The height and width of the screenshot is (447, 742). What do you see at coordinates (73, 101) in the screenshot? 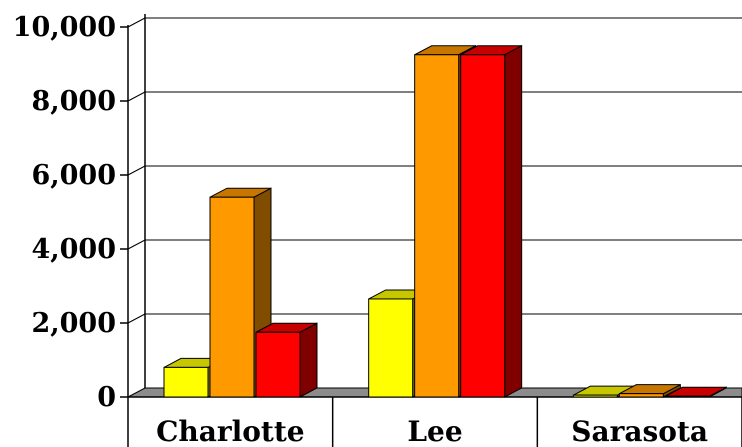
I see `y-tick-label: 8,000` at bounding box center [73, 101].